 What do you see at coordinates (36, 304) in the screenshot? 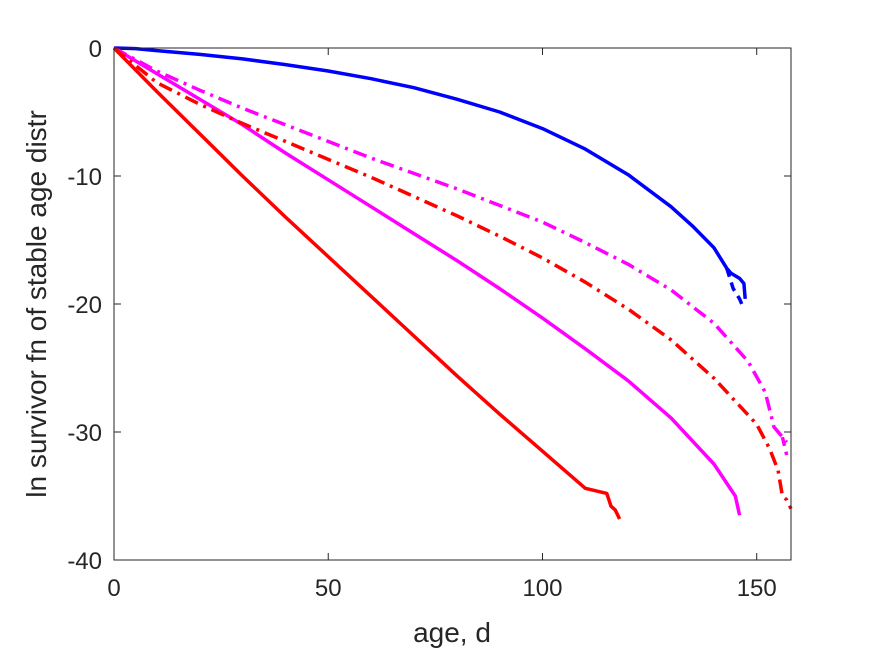
I see `y-axis-label: ln survivor fn of stable age distr` at bounding box center [36, 304].